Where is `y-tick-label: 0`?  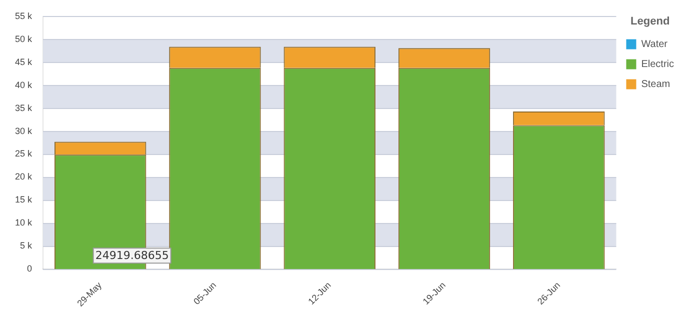
y-tick-label: 0 is located at coordinates (29, 269).